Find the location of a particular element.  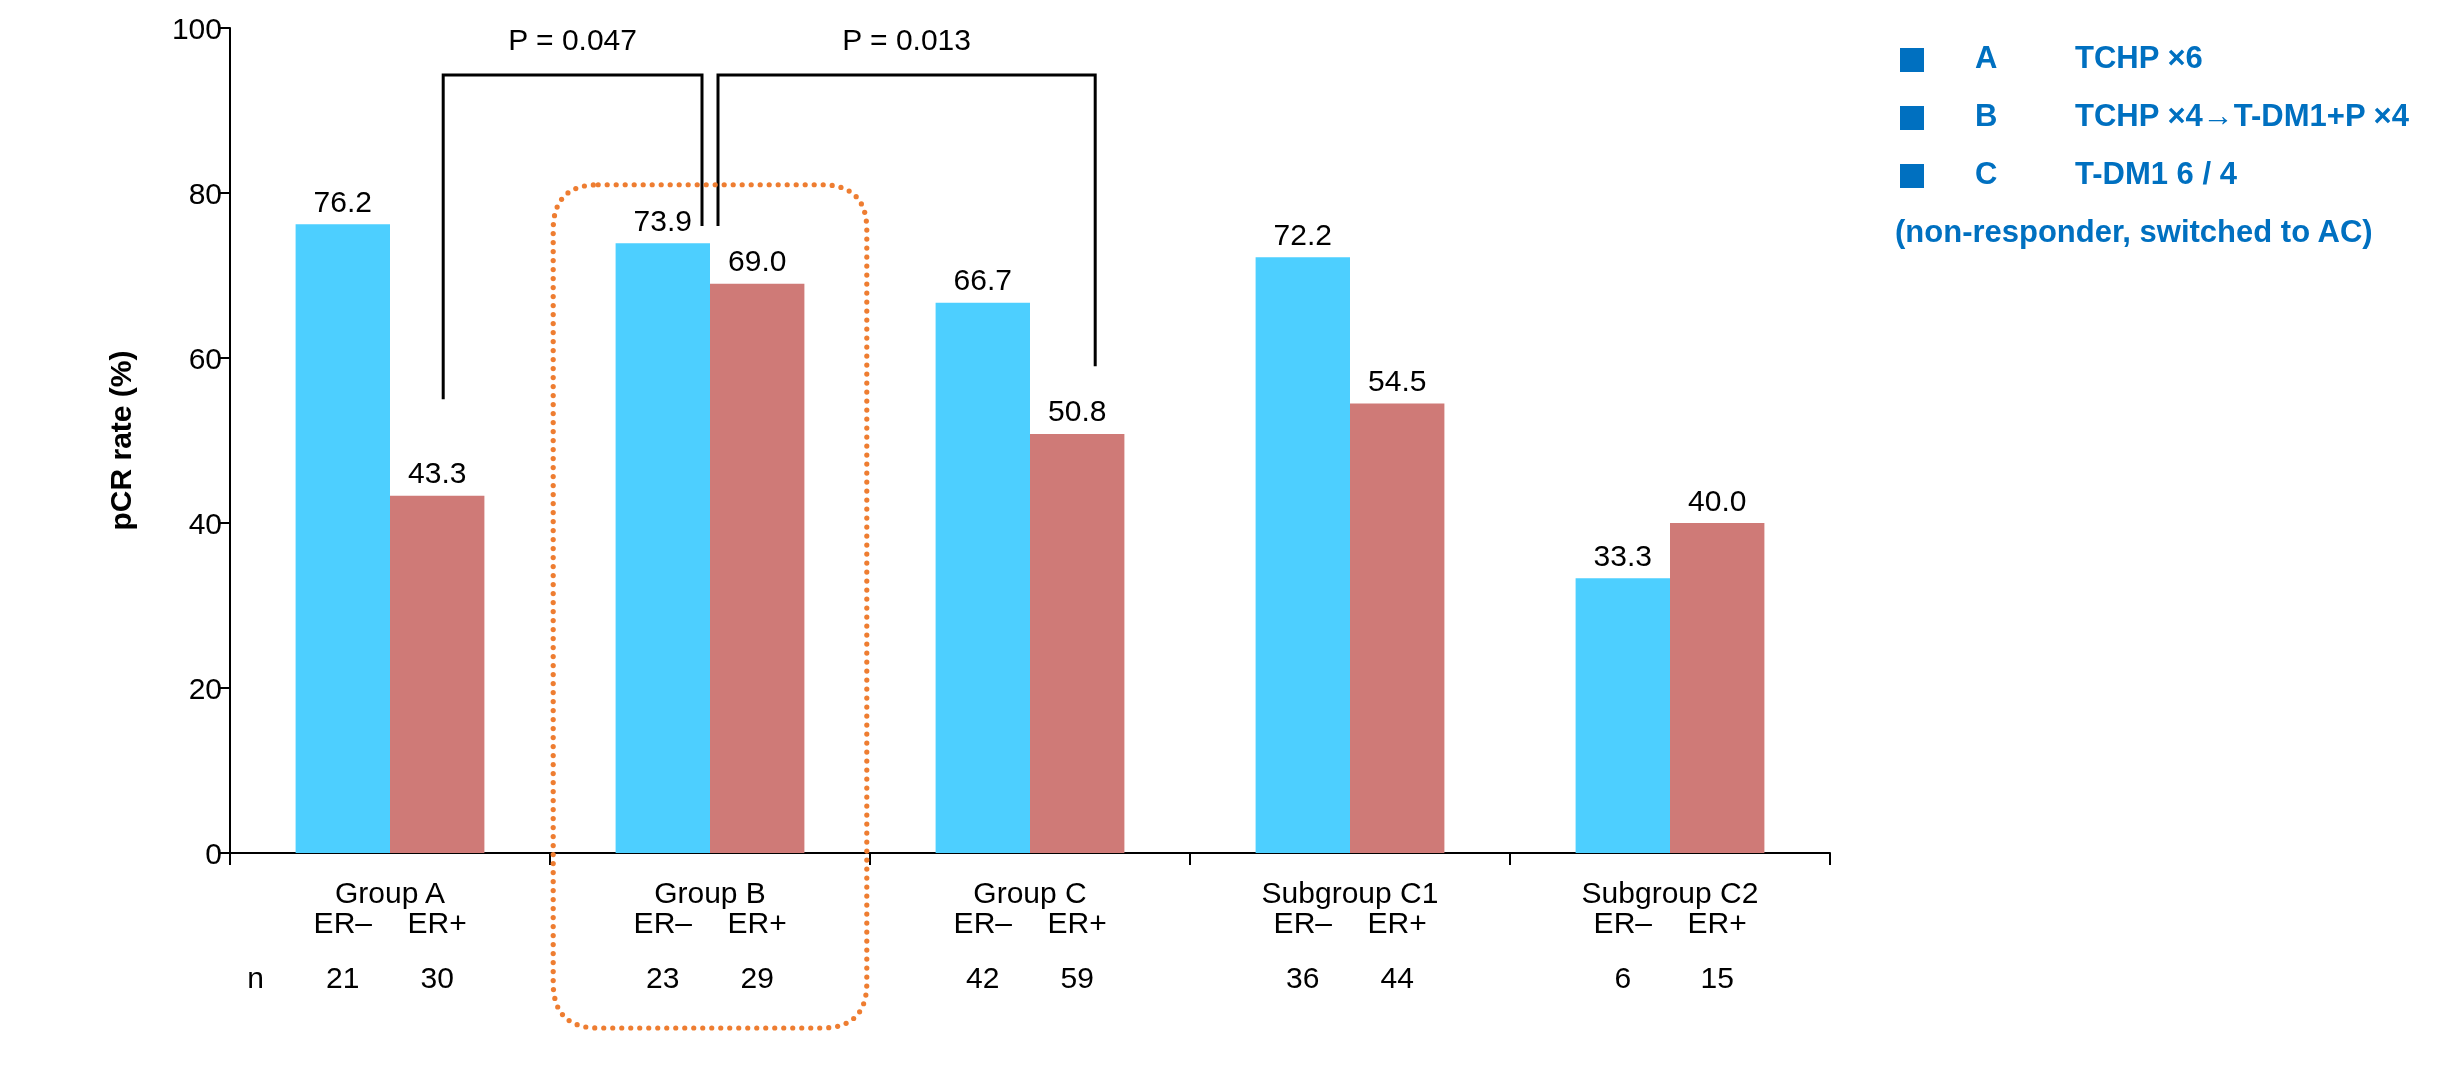

text: C is located at coordinates (1986, 174).